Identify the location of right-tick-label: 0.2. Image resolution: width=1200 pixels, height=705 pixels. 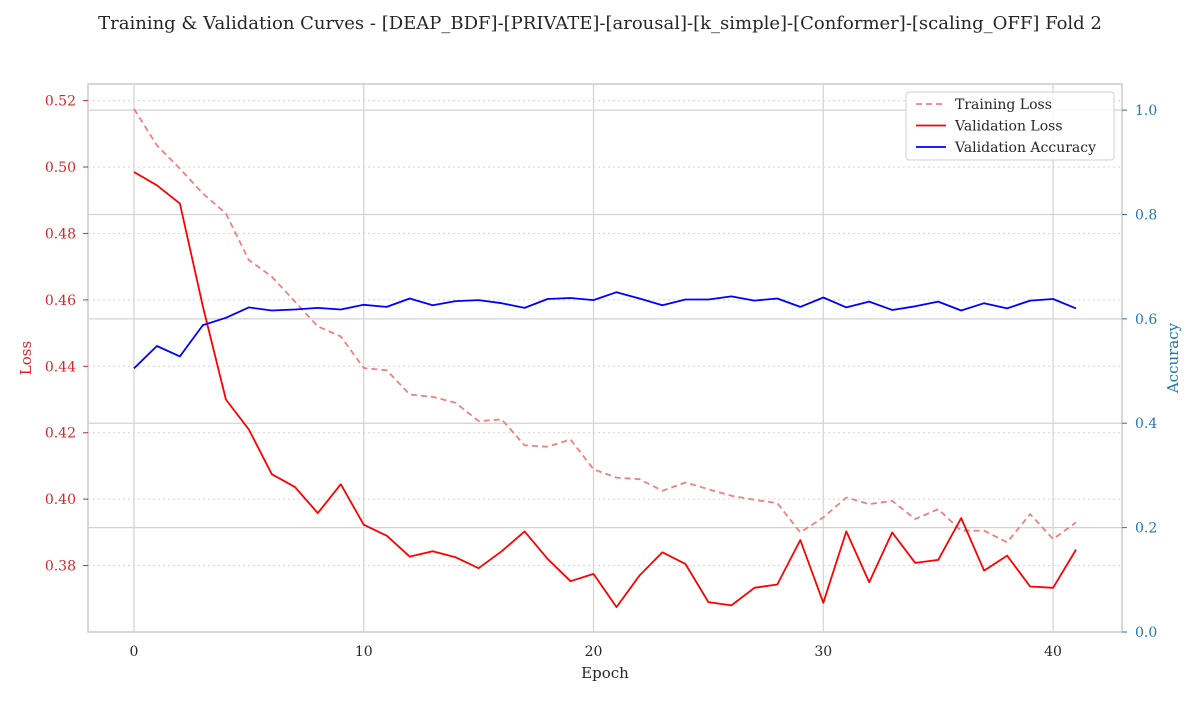
(1146, 529).